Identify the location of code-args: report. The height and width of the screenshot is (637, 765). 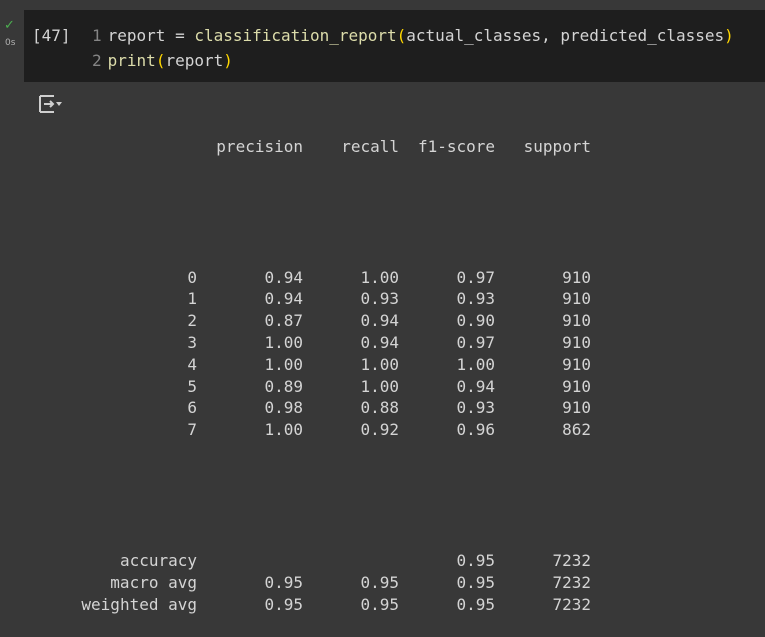
(194, 60).